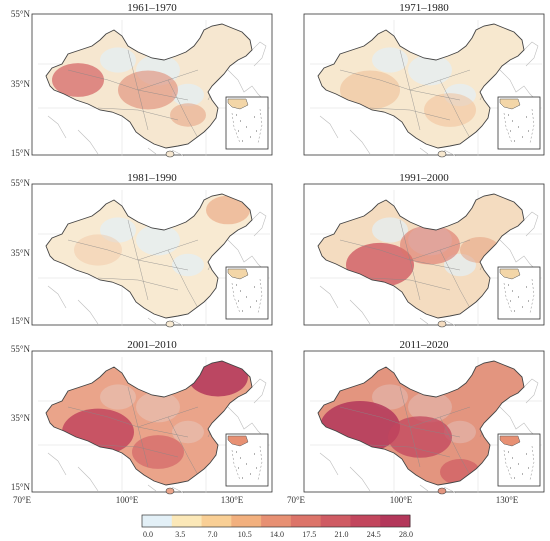 This screenshot has height=541, width=550. I want to click on map-panel: 1981–1990, so click(152, 250).